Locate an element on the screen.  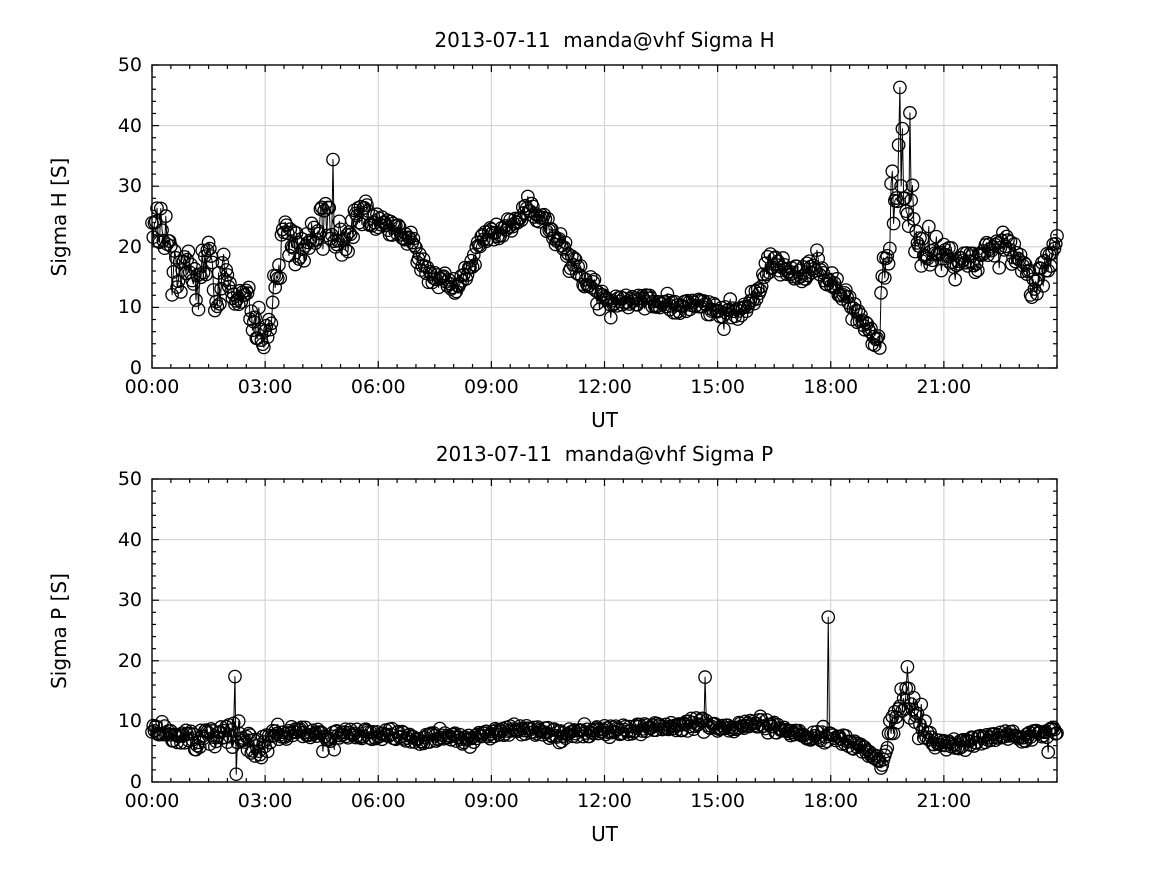
x-axis-label-sigma-h: UT is located at coordinates (604, 420).